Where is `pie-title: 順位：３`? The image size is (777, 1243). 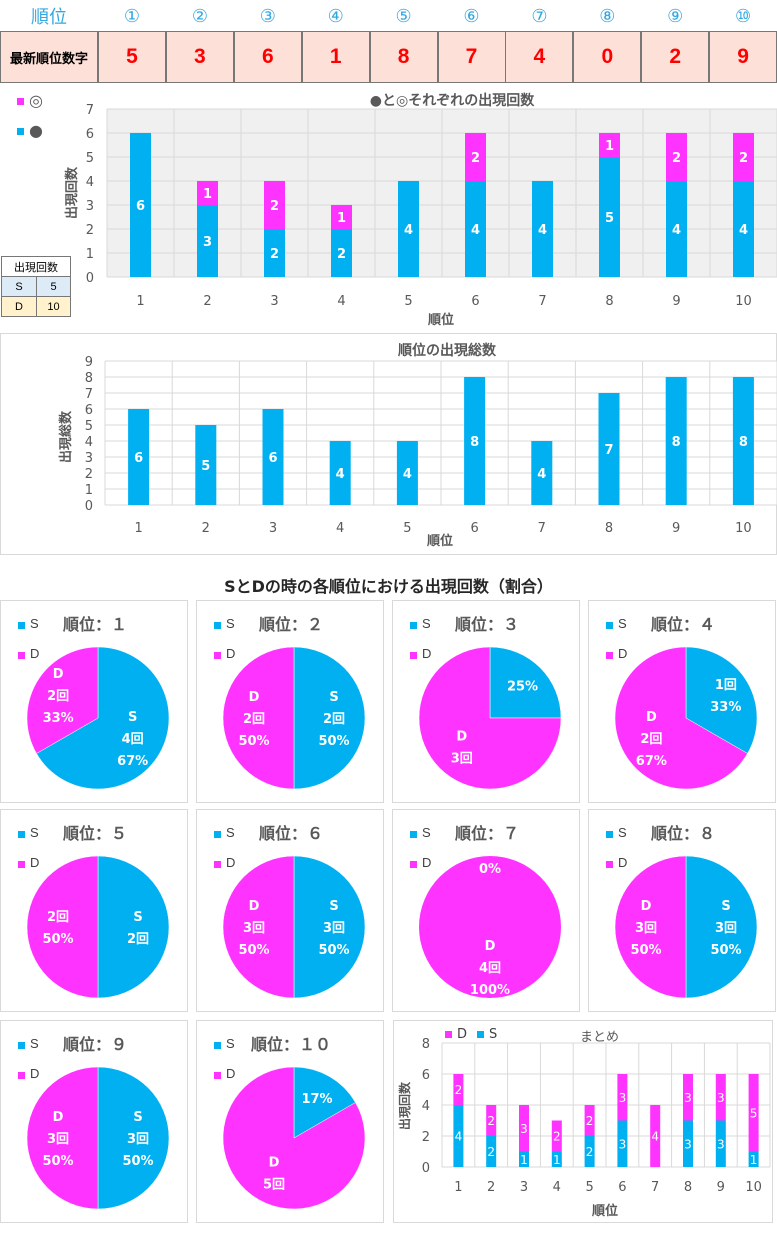
pie-title: 順位：３ is located at coordinates (486, 624).